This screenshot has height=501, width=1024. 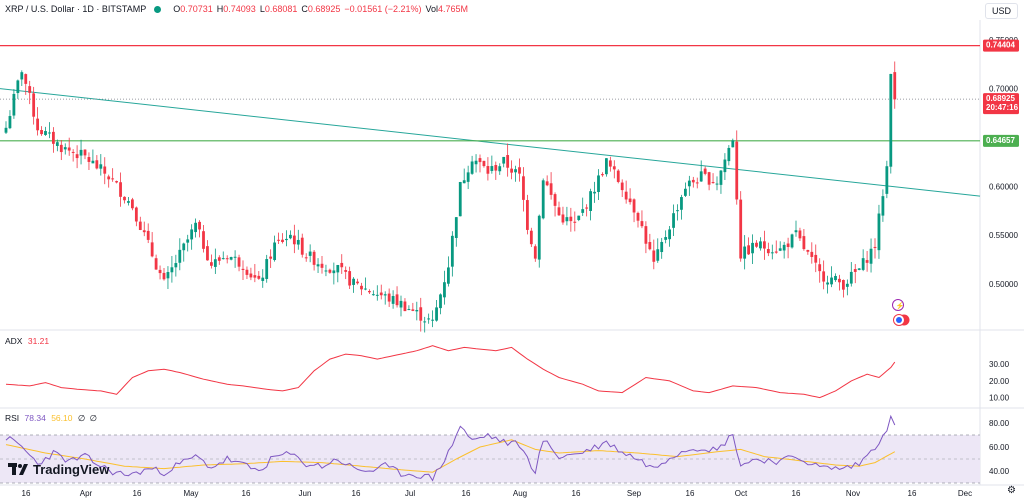 I want to click on rsi-legend: RSI 78.34 56.10 ∅ ∅, so click(x=51, y=418).